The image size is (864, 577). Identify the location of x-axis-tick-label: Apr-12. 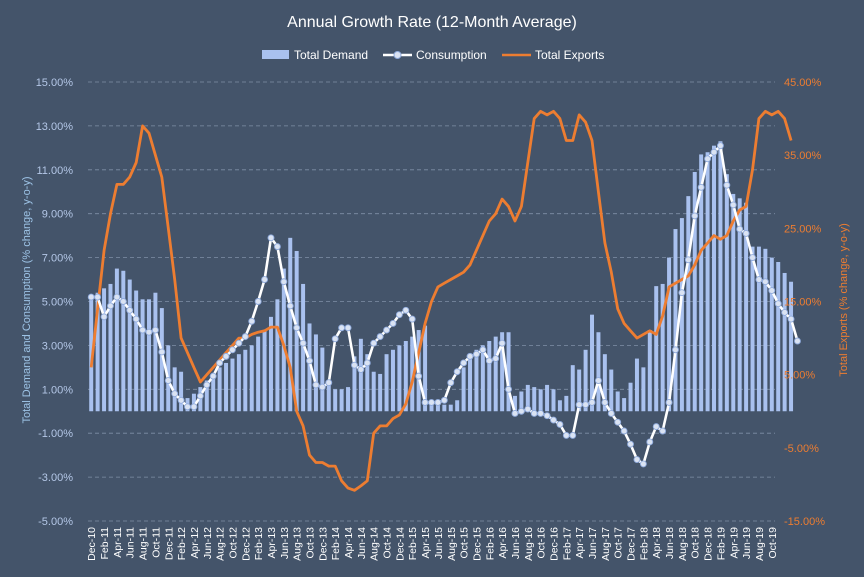
(195, 543).